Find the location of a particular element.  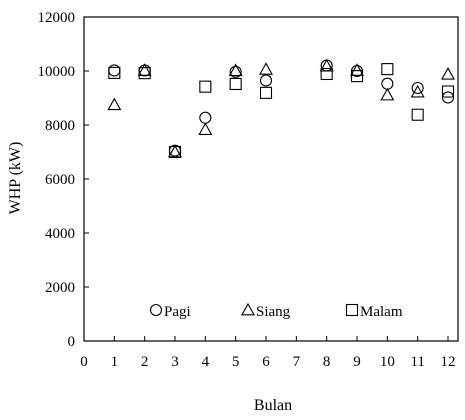

x-tick-label: 2 is located at coordinates (145, 362).